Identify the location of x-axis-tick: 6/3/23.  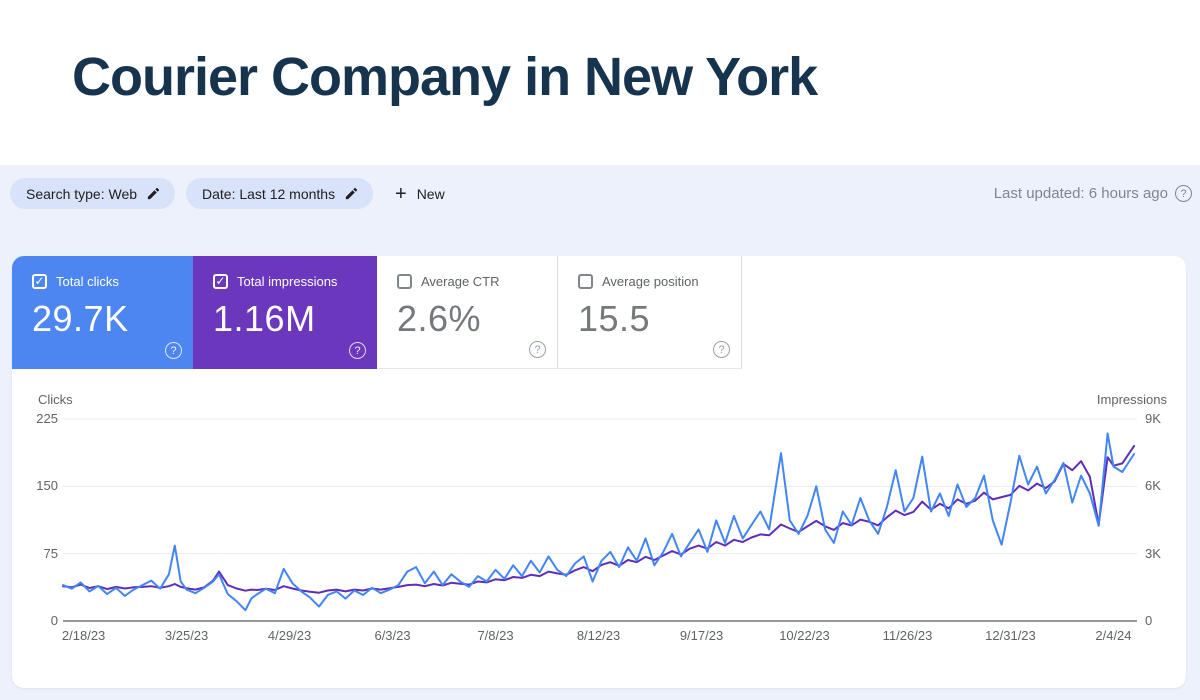
(392, 635).